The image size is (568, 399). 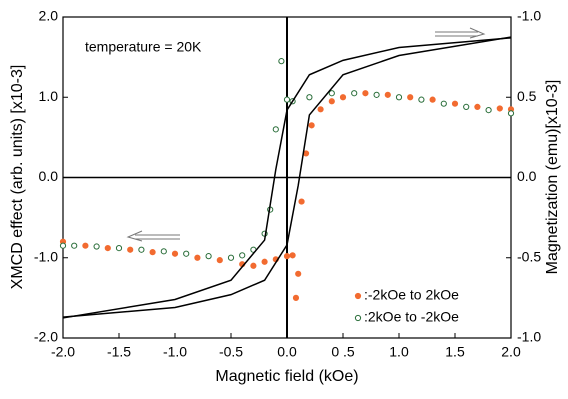 I want to click on y-tick-label: 1.0, so click(x=49, y=96).